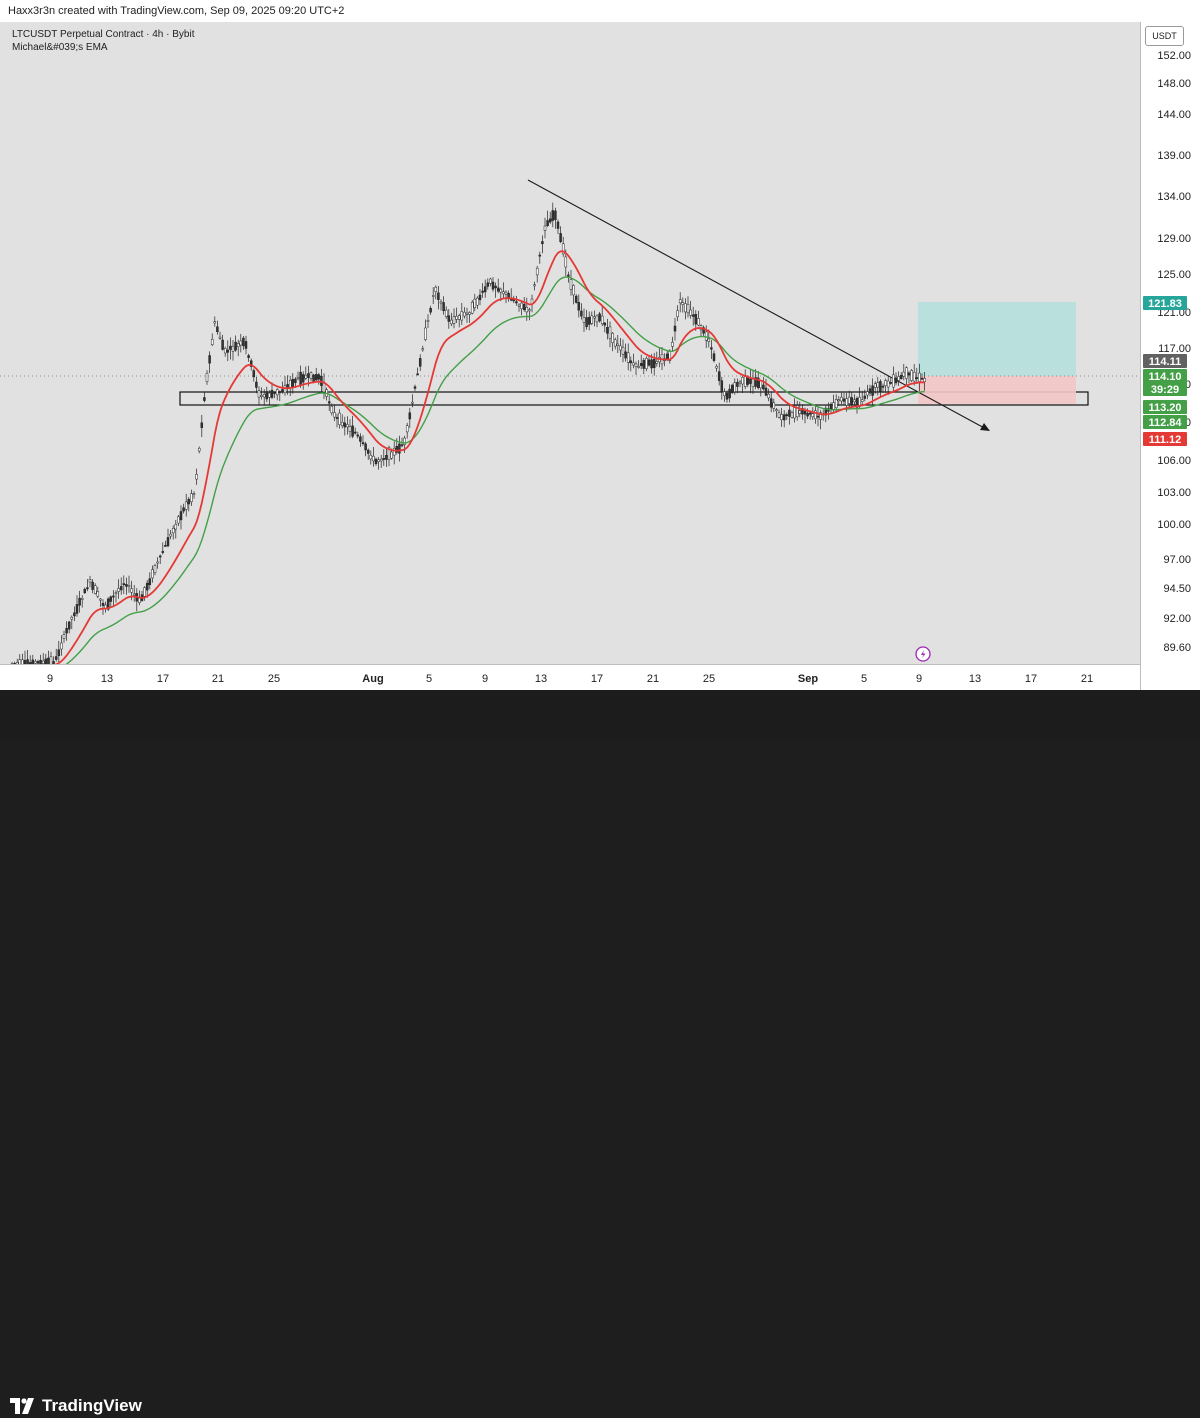 This screenshot has width=1200, height=1418. What do you see at coordinates (103, 34) in the screenshot?
I see `symbol-title: LTCUSDT Perpetual Contract · 4h · Bybit` at bounding box center [103, 34].